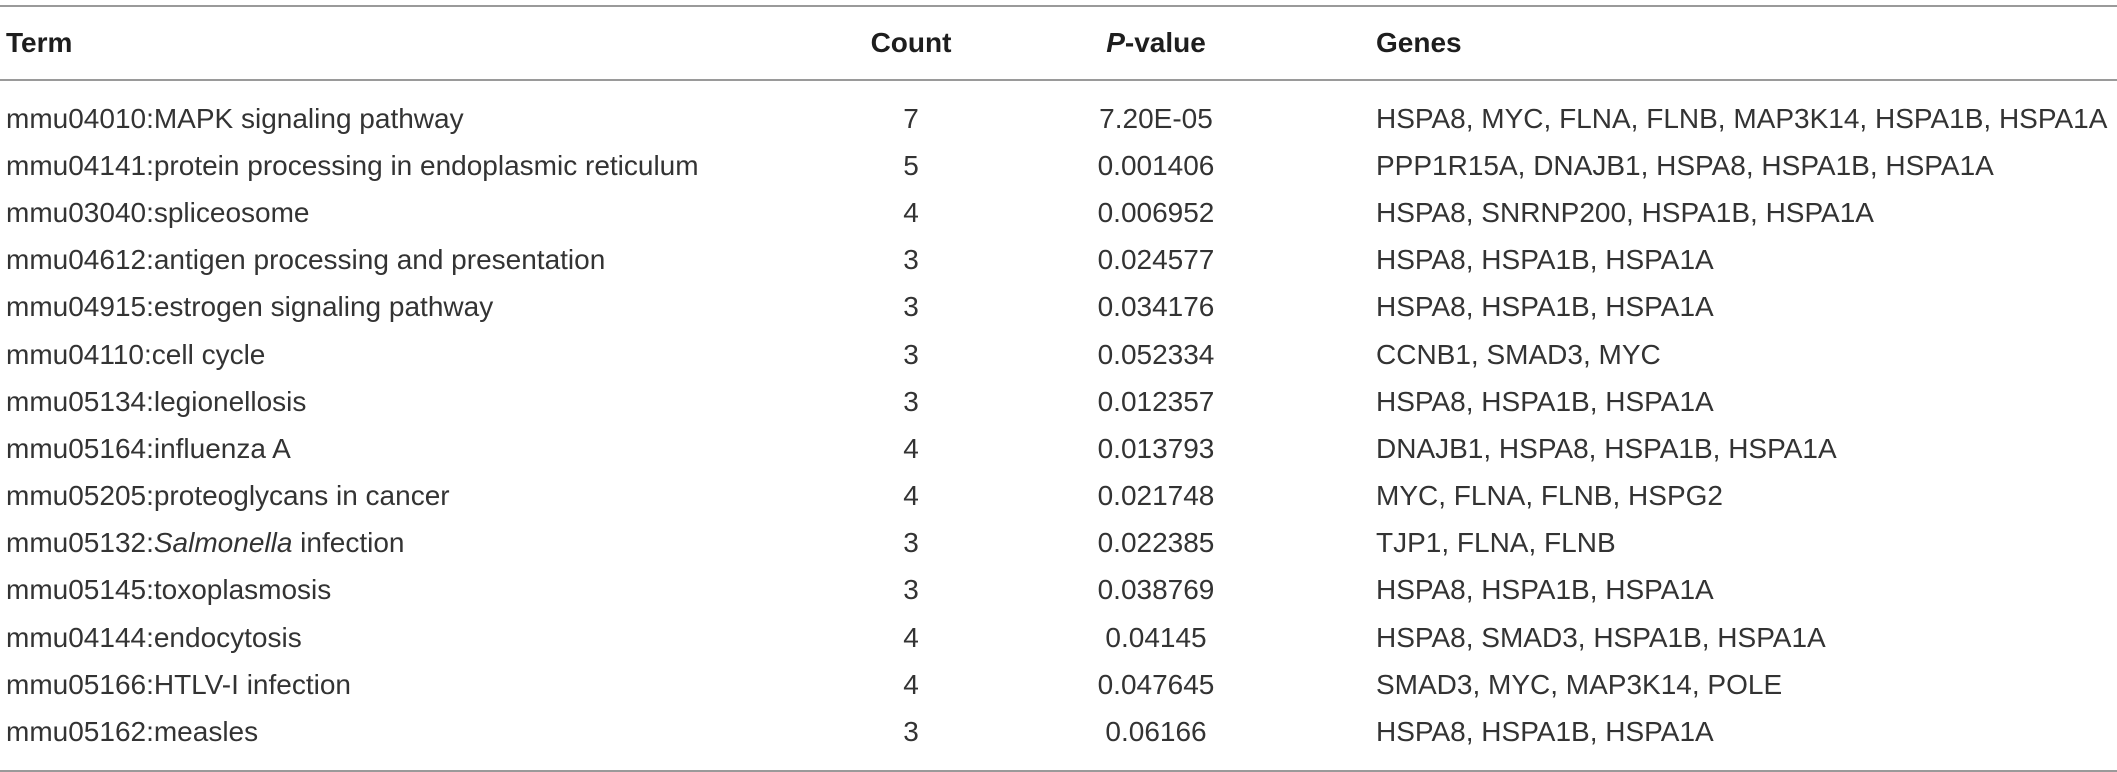 This screenshot has width=2117, height=772. I want to click on term-text: mmu05145:toxoplasmosis, so click(169, 590).